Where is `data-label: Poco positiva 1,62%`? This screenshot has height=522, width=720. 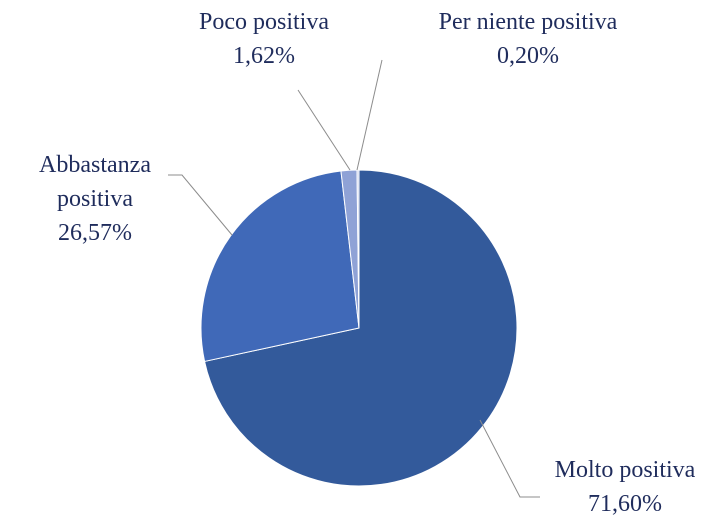 data-label: Poco positiva 1,62% is located at coordinates (264, 39).